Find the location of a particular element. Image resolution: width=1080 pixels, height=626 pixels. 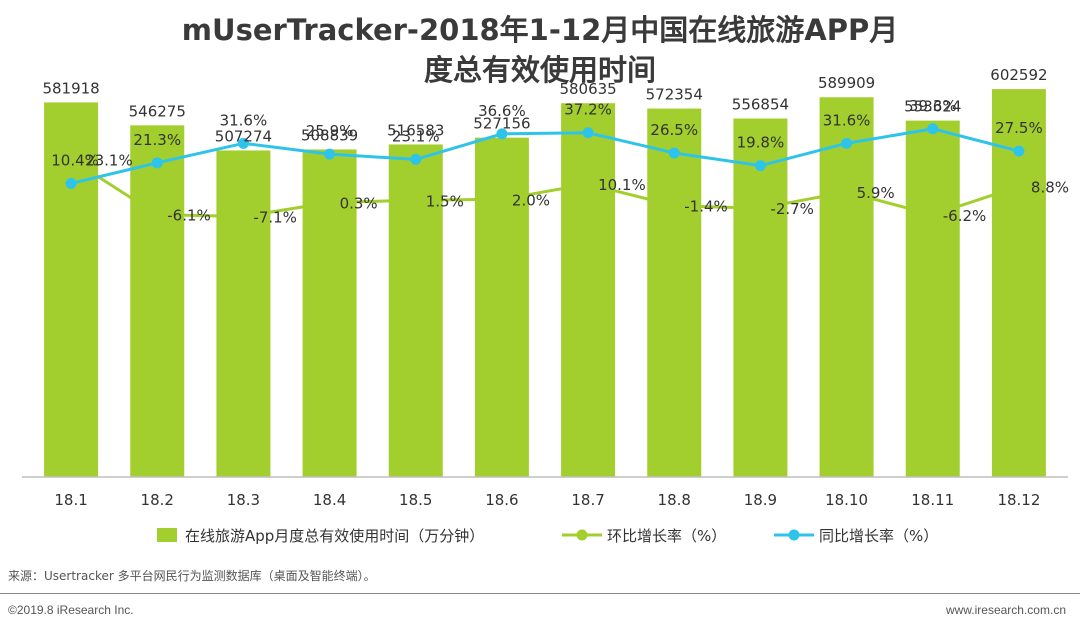

yoy-value-label: 26.5% is located at coordinates (674, 130).